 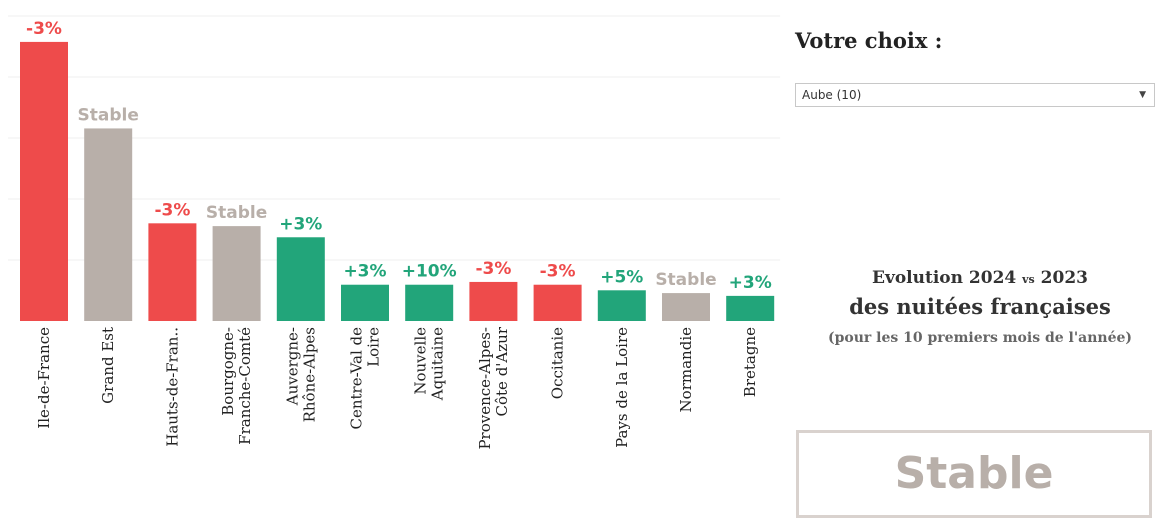 What do you see at coordinates (438, 364) in the screenshot?
I see `category-label-line: Aquitaine` at bounding box center [438, 364].